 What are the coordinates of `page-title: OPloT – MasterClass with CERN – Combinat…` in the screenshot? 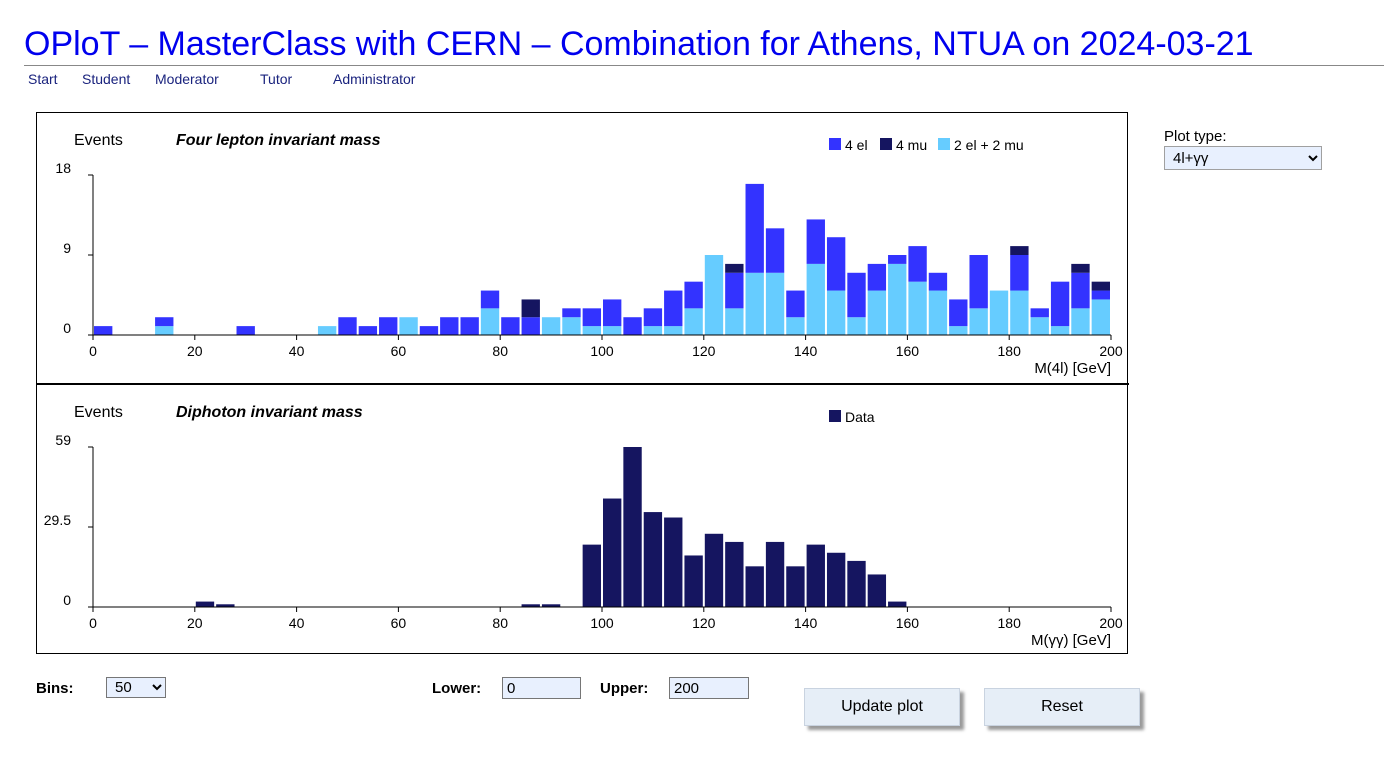 It's located at (639, 44).